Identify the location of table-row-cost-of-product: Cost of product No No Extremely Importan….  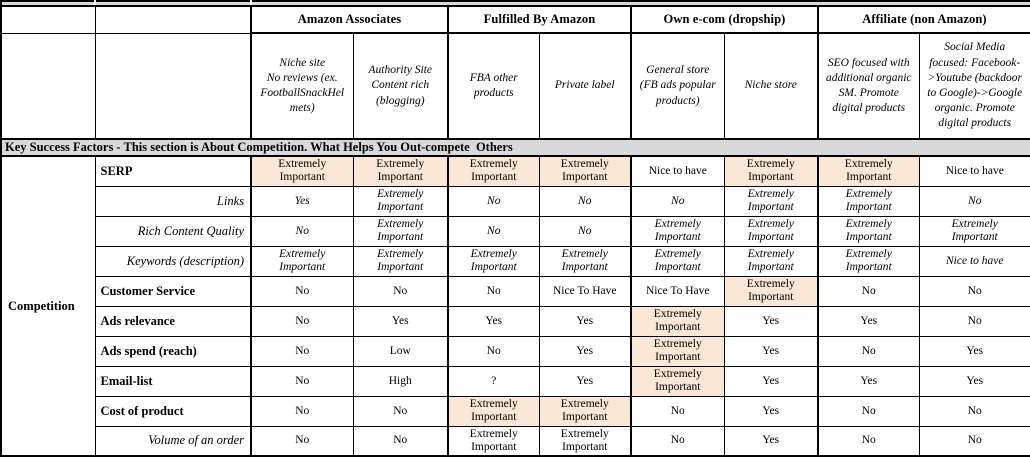
(515, 411).